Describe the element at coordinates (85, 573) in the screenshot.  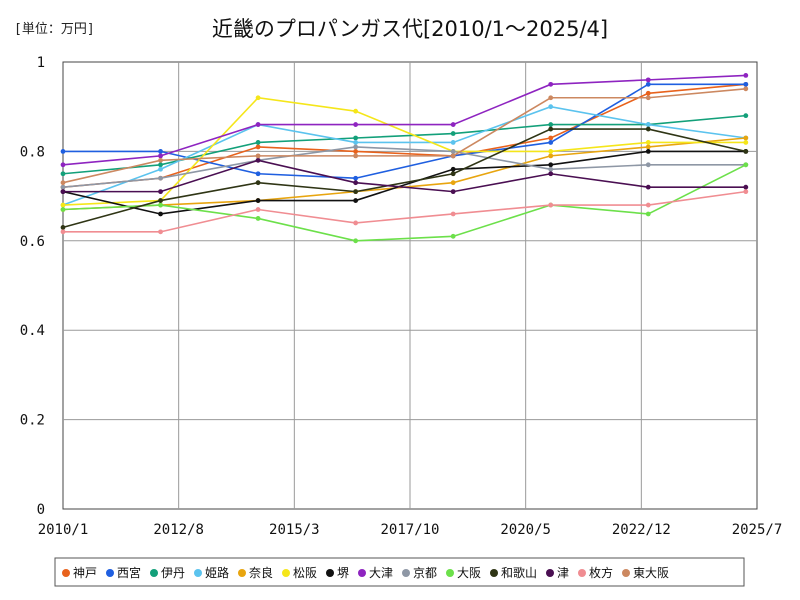
I see `legend-label: 神戸` at that location.